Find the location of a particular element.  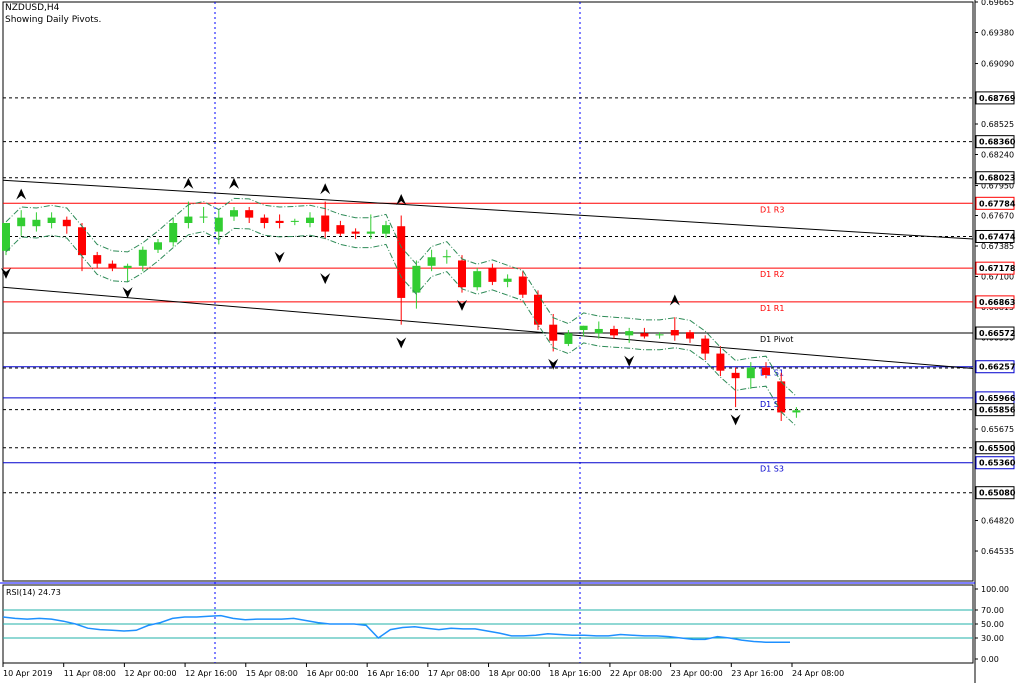

chart-symbol-title: NZDUSD,H4 is located at coordinates (32, 8).